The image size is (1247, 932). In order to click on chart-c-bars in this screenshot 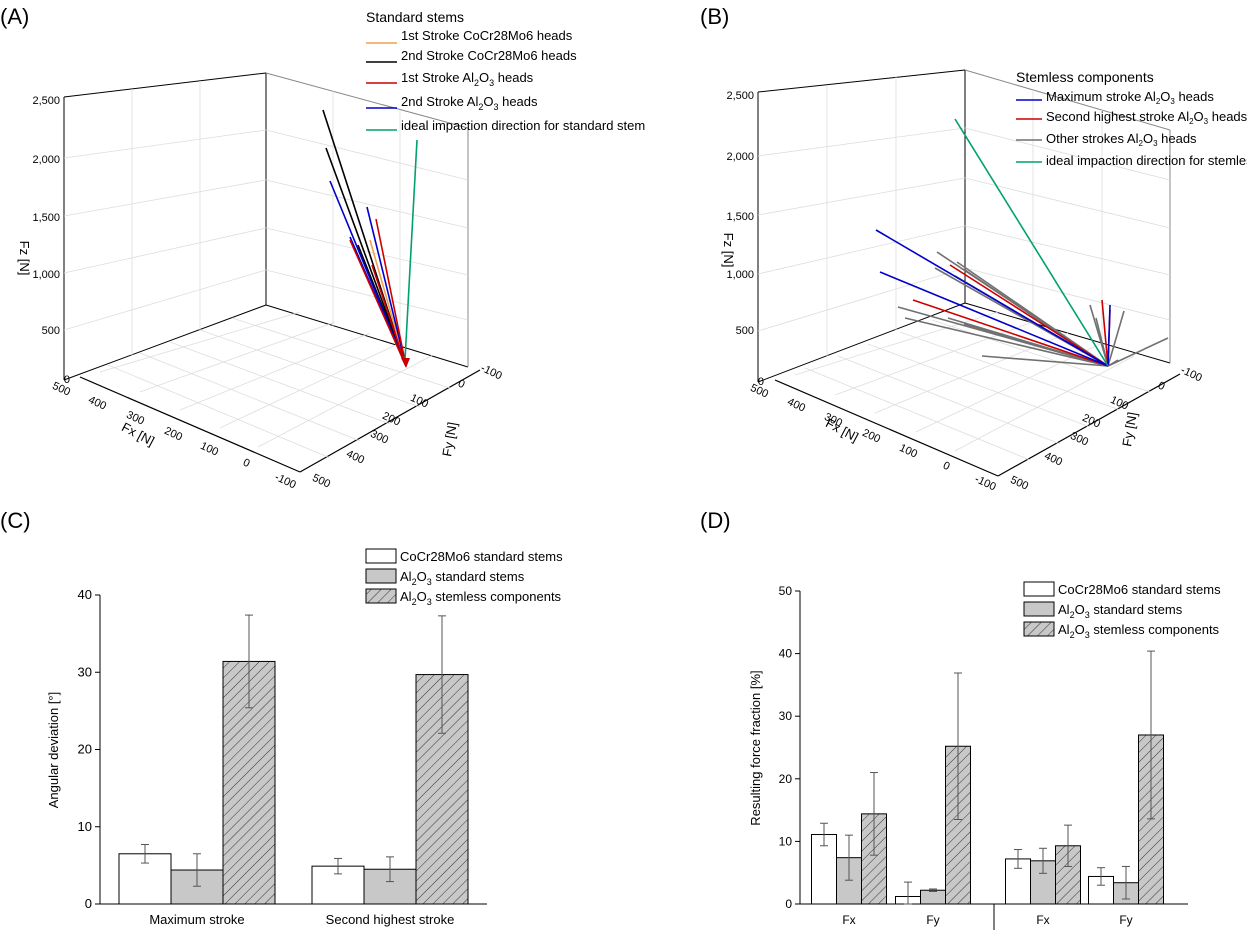, I will do `click(293, 759)`.